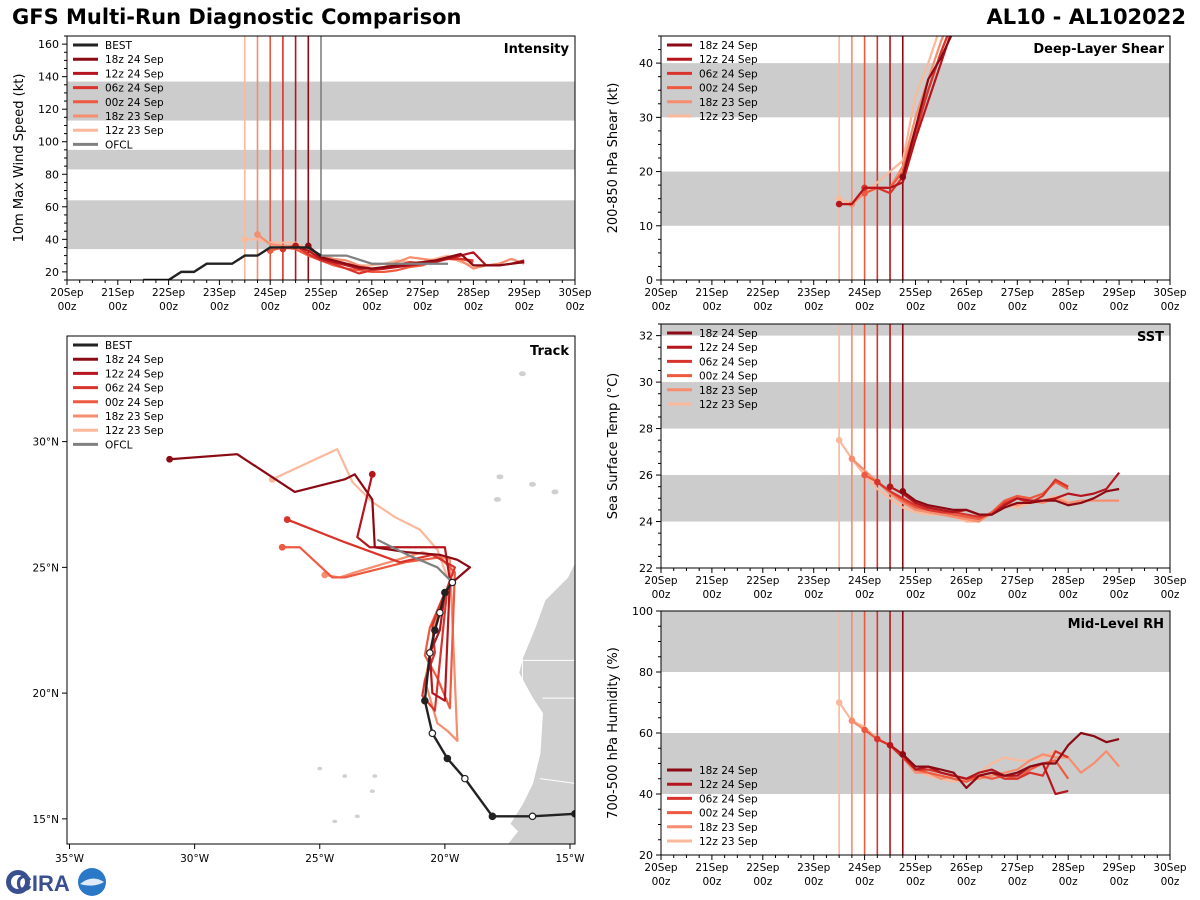  Describe the element at coordinates (549, 351) in the screenshot. I see `track-title: Track` at that location.